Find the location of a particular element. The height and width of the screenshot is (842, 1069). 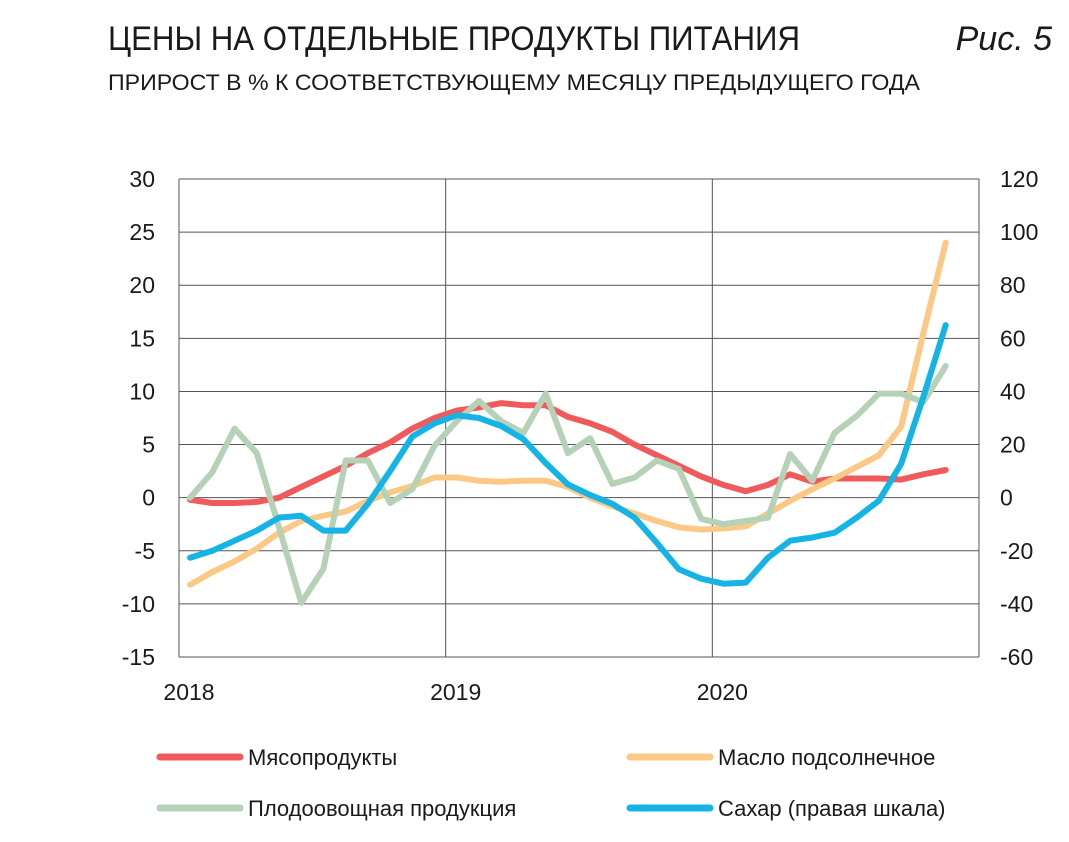

right-axis-tick-label: -20 is located at coordinates (1016, 551).